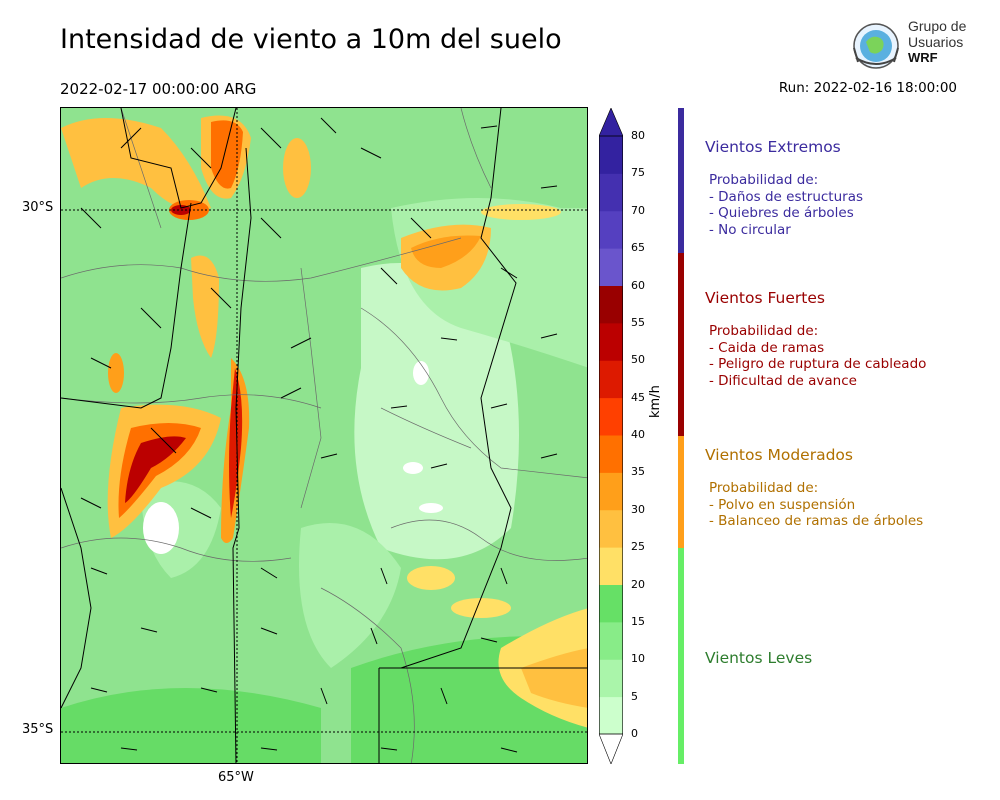  I want to click on logo-line-2: Usuarios, so click(936, 42).